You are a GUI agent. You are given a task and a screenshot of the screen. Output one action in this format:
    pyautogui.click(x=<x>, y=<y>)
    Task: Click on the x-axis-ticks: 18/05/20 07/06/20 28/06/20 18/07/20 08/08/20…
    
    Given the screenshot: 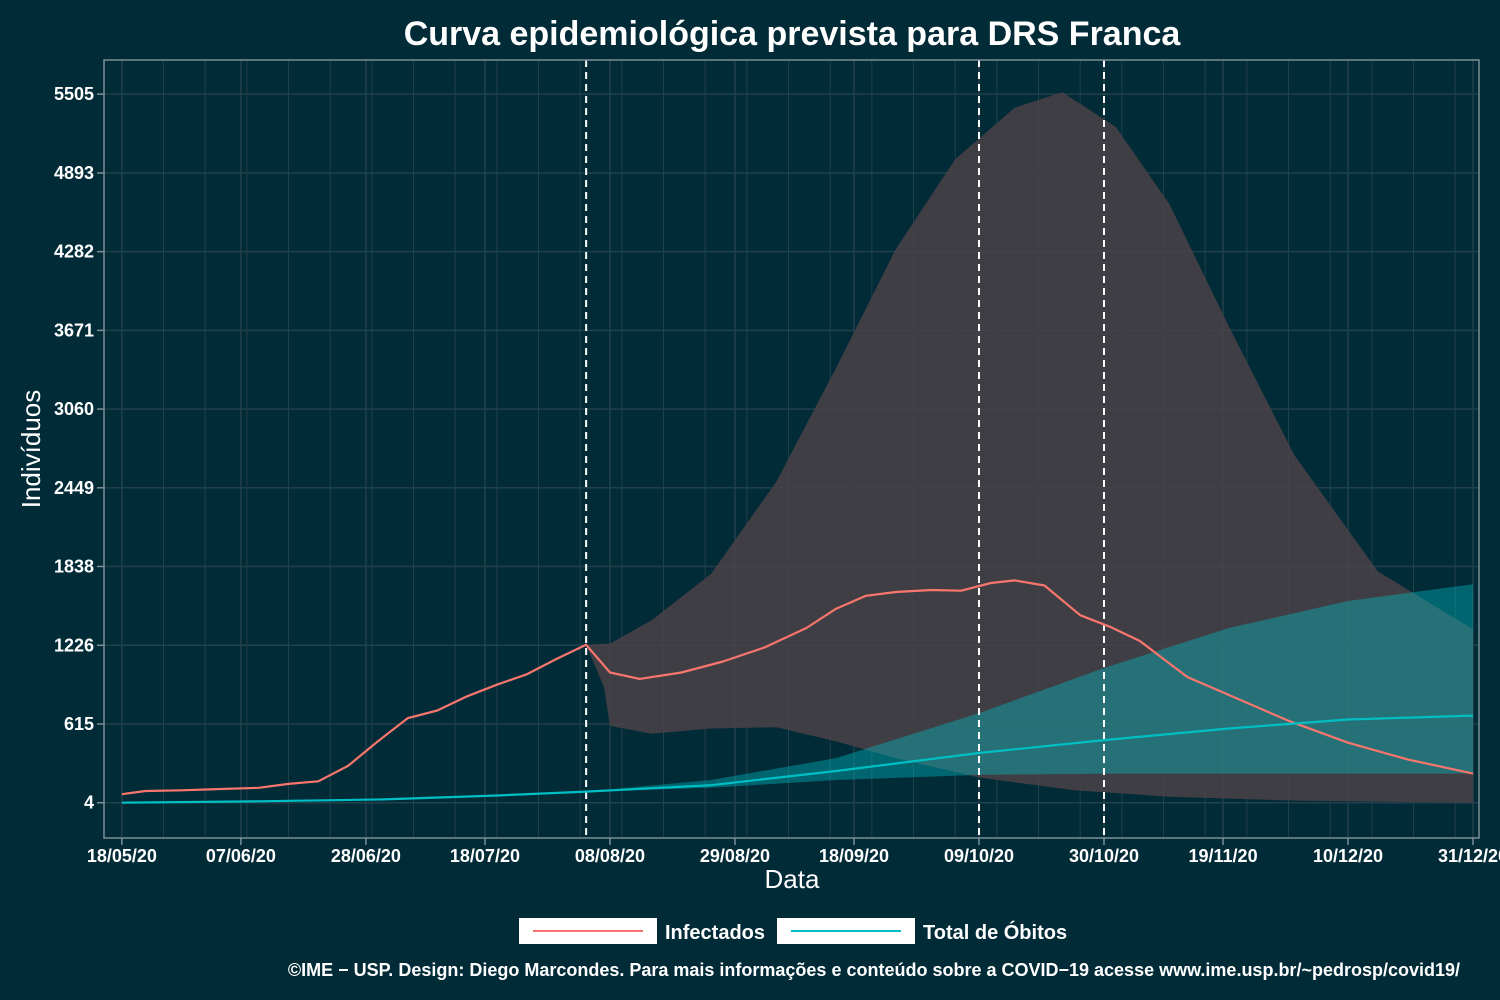 What is the action you would take?
    pyautogui.click(x=793, y=852)
    